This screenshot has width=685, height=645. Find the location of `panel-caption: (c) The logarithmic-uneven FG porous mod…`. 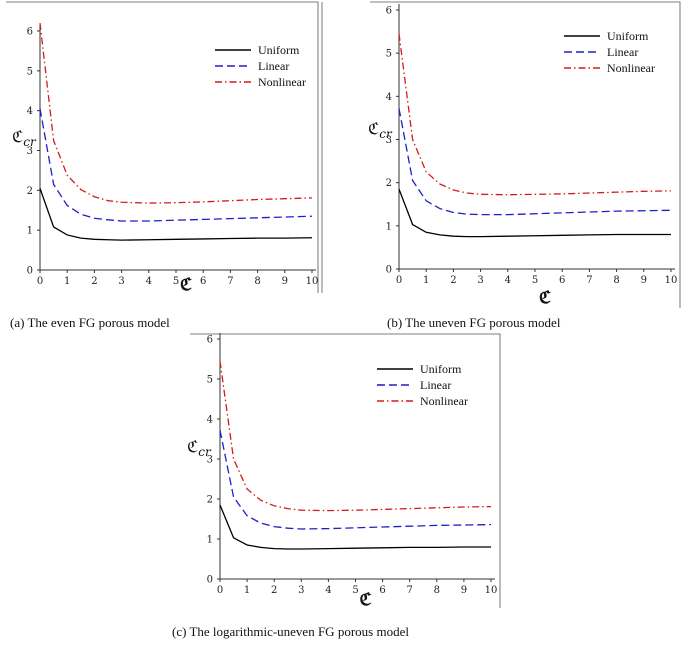

panel-caption: (c) The logarithmic-uneven FG porous mod… is located at coordinates (290, 631).